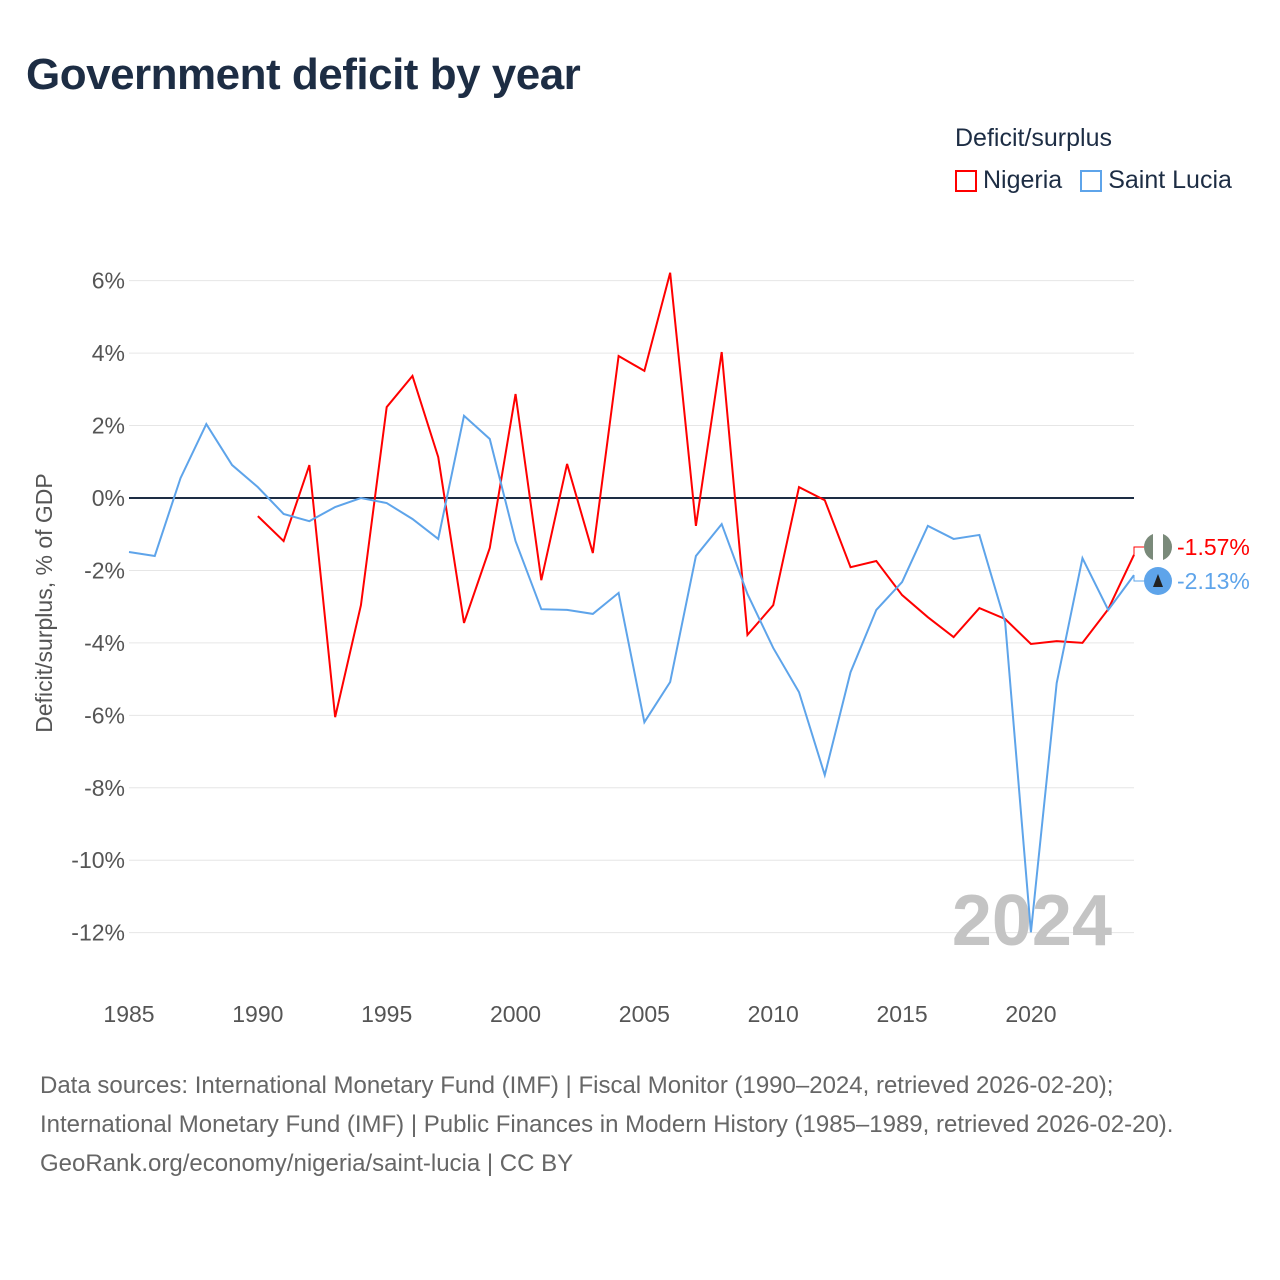 This screenshot has width=1280, height=1280. What do you see at coordinates (108, 281) in the screenshot?
I see `y-tick-label: 6%` at bounding box center [108, 281].